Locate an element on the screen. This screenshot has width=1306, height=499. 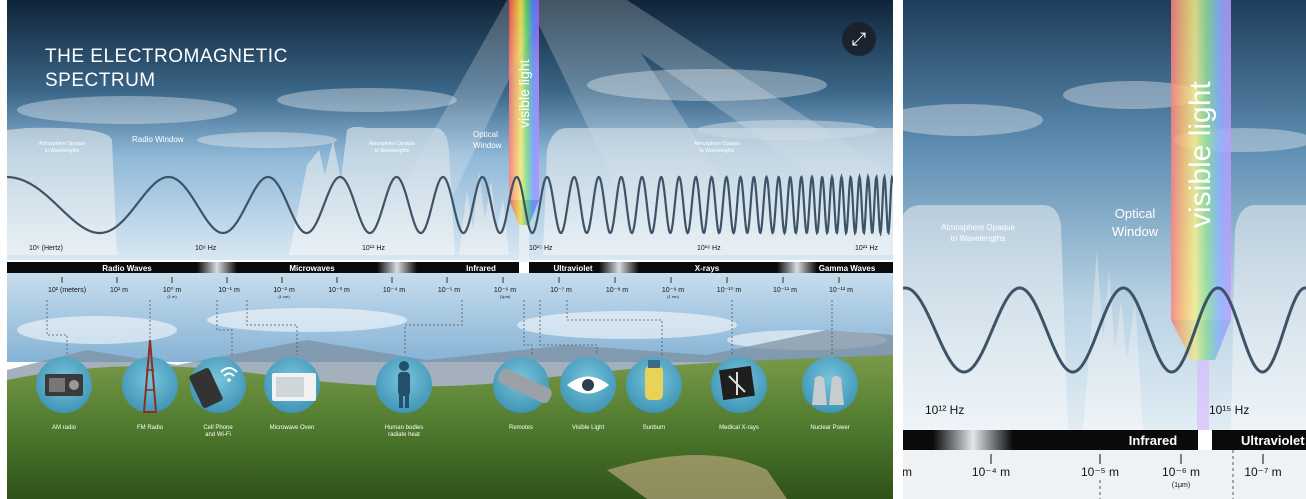
wavelength-label: 10⁻² m is located at coordinates (284, 290).